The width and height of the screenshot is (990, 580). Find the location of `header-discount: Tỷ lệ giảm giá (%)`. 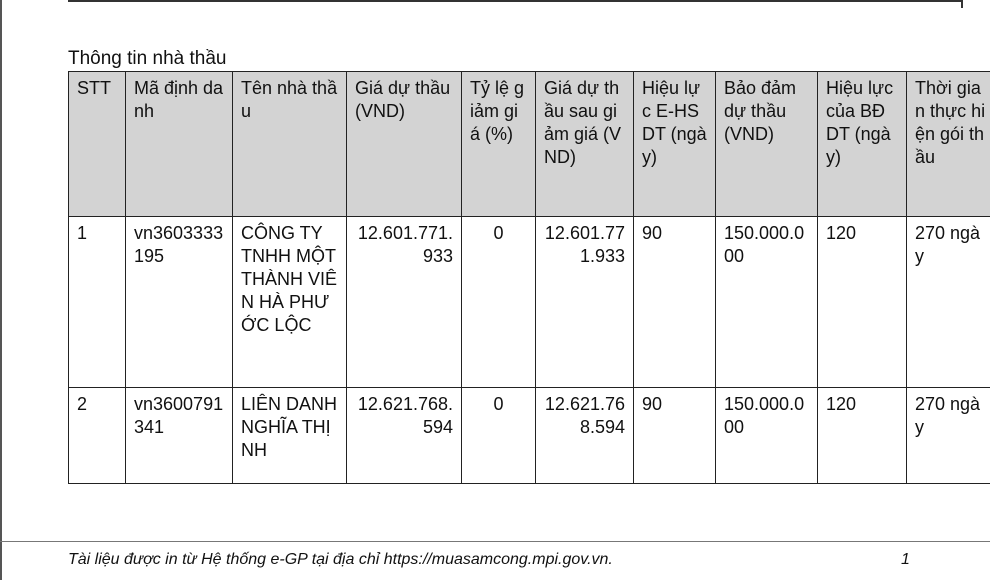

header-discount: Tỷ lệ giảm giá (%) is located at coordinates (498, 144).